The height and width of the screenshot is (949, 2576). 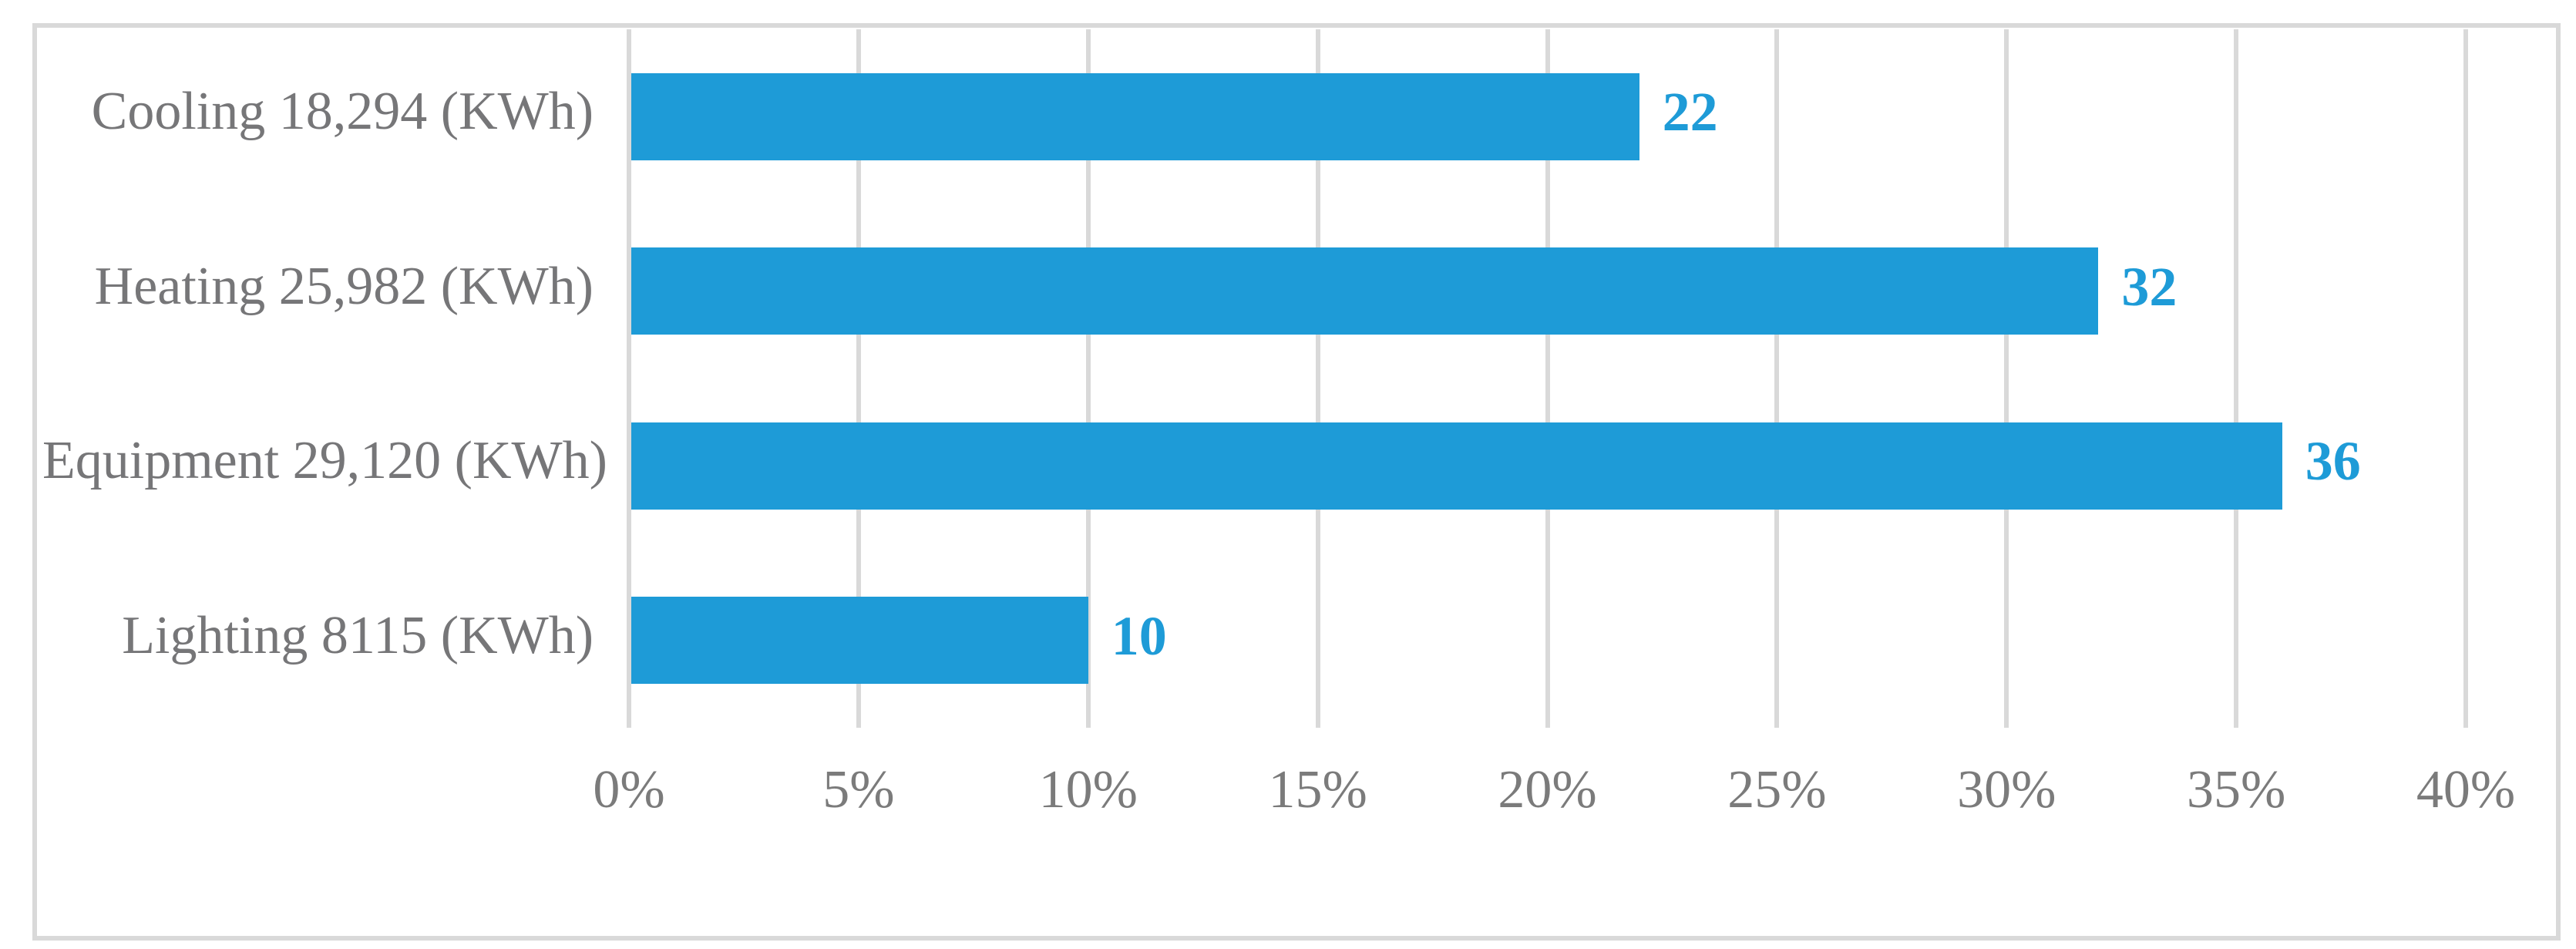 I want to click on bar-heating, so click(x=1365, y=291).